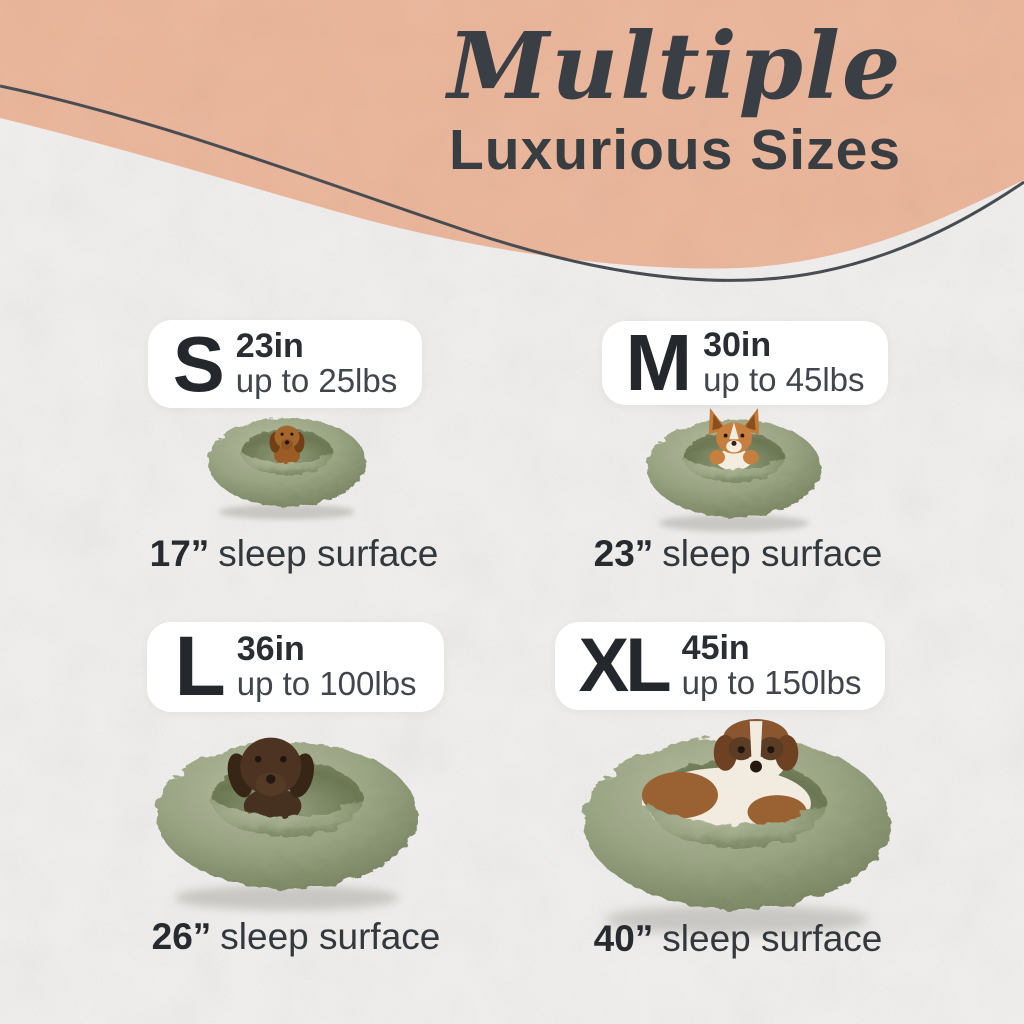 Image resolution: width=1024 pixels, height=1024 pixels. I want to click on bed-photo-xlarge, so click(737, 827).